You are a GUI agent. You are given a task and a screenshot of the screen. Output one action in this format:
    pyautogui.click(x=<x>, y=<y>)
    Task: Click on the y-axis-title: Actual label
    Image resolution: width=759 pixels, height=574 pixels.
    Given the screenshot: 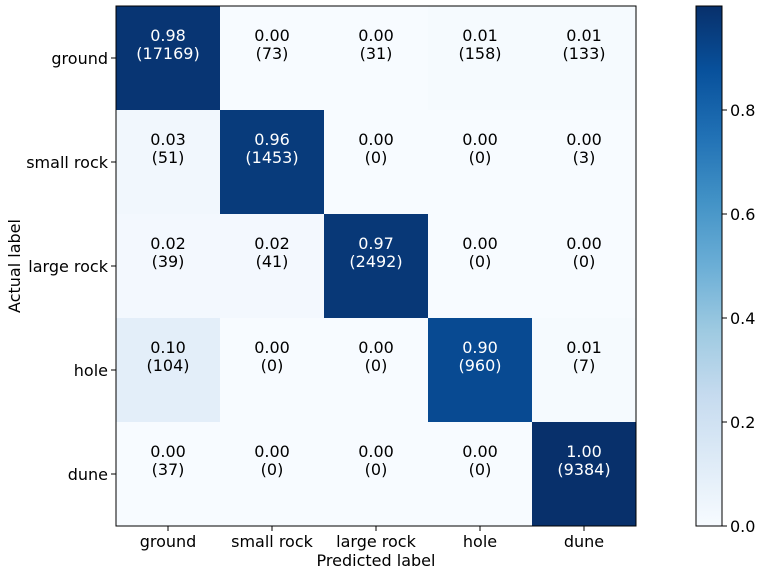 What is the action you would take?
    pyautogui.click(x=14, y=266)
    